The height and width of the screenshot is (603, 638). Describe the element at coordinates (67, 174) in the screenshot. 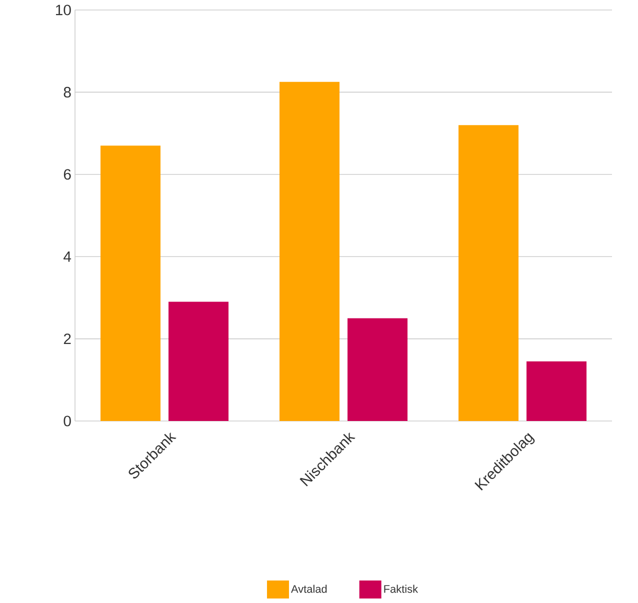

I see `y-tick-label: 6` at that location.